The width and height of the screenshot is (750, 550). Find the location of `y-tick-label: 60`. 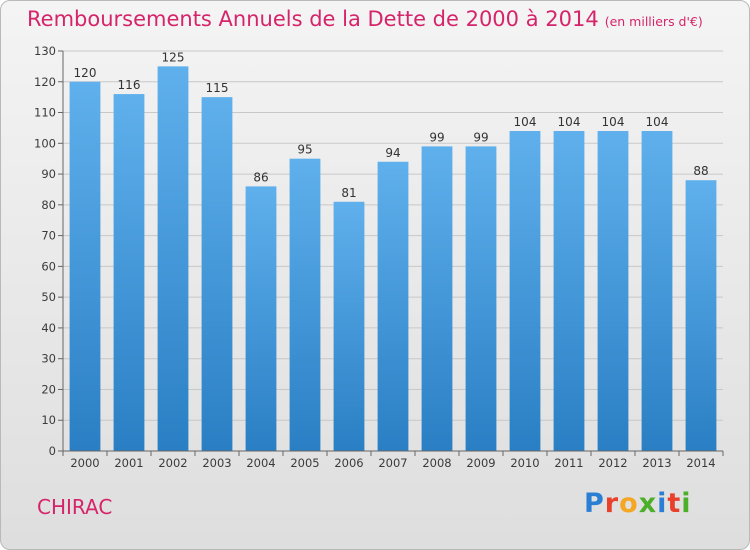

y-tick-label: 60 is located at coordinates (48, 266).